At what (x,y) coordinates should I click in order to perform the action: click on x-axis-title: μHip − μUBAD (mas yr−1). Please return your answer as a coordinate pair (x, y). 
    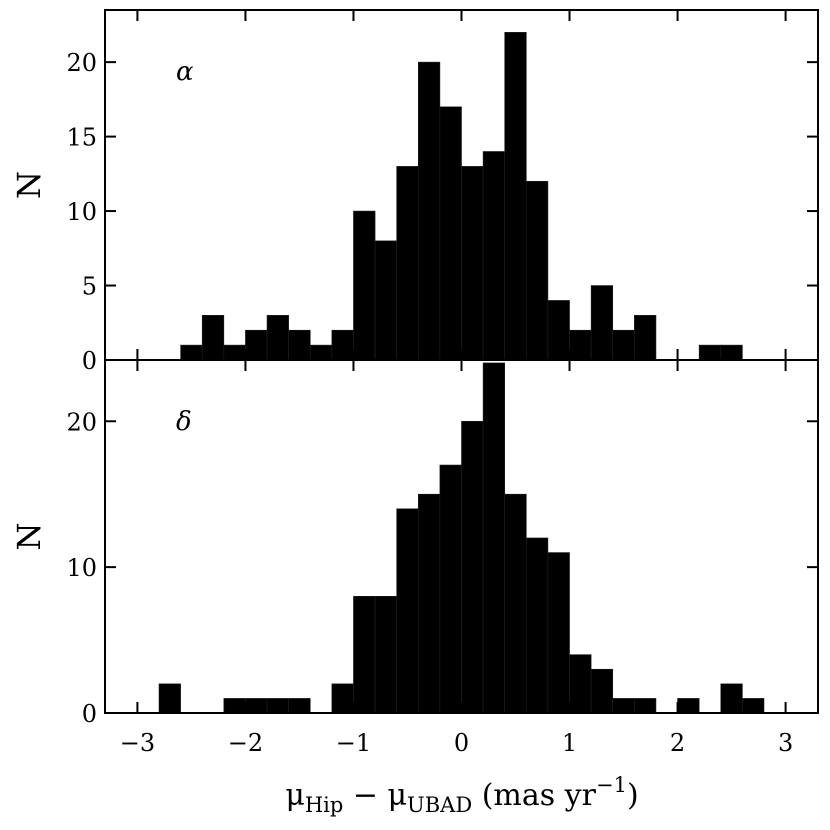
    Looking at the image, I should click on (461, 795).